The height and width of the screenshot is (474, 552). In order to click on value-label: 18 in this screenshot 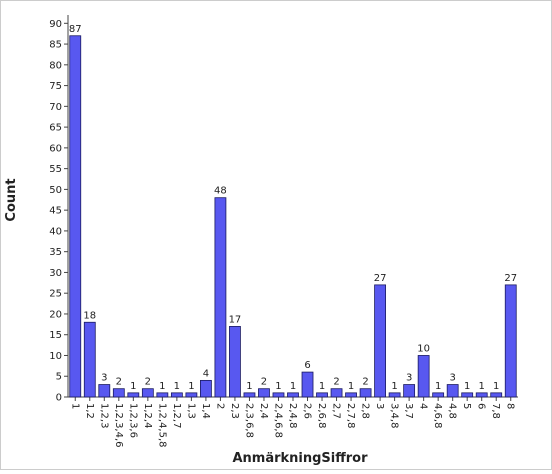, I will do `click(89, 315)`.